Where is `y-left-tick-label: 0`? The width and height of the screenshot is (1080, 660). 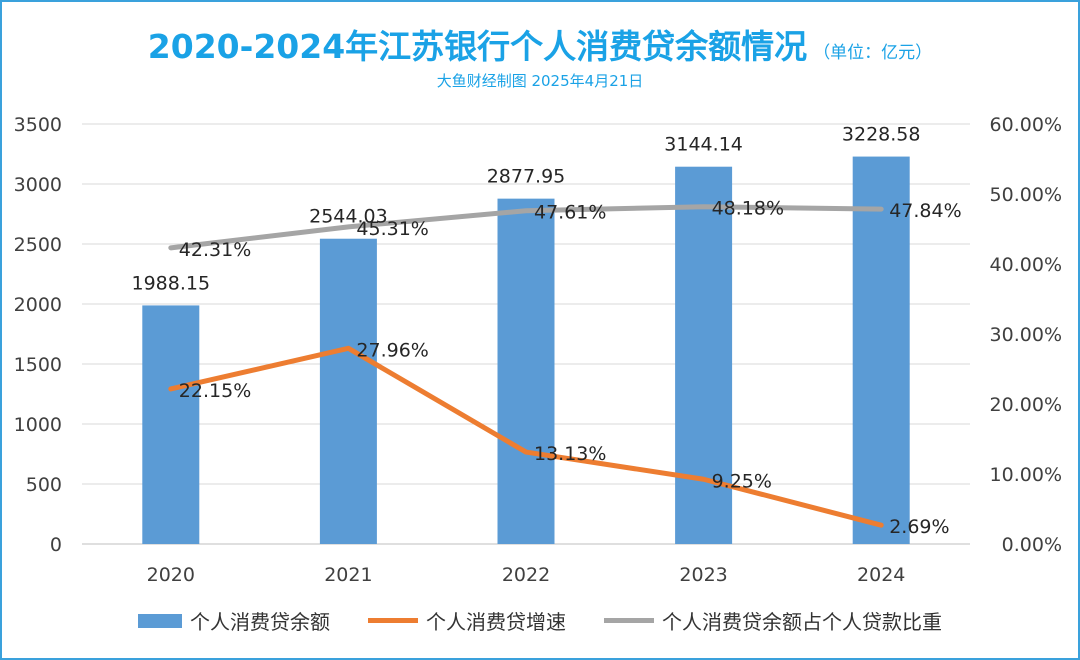 y-left-tick-label: 0 is located at coordinates (56, 545).